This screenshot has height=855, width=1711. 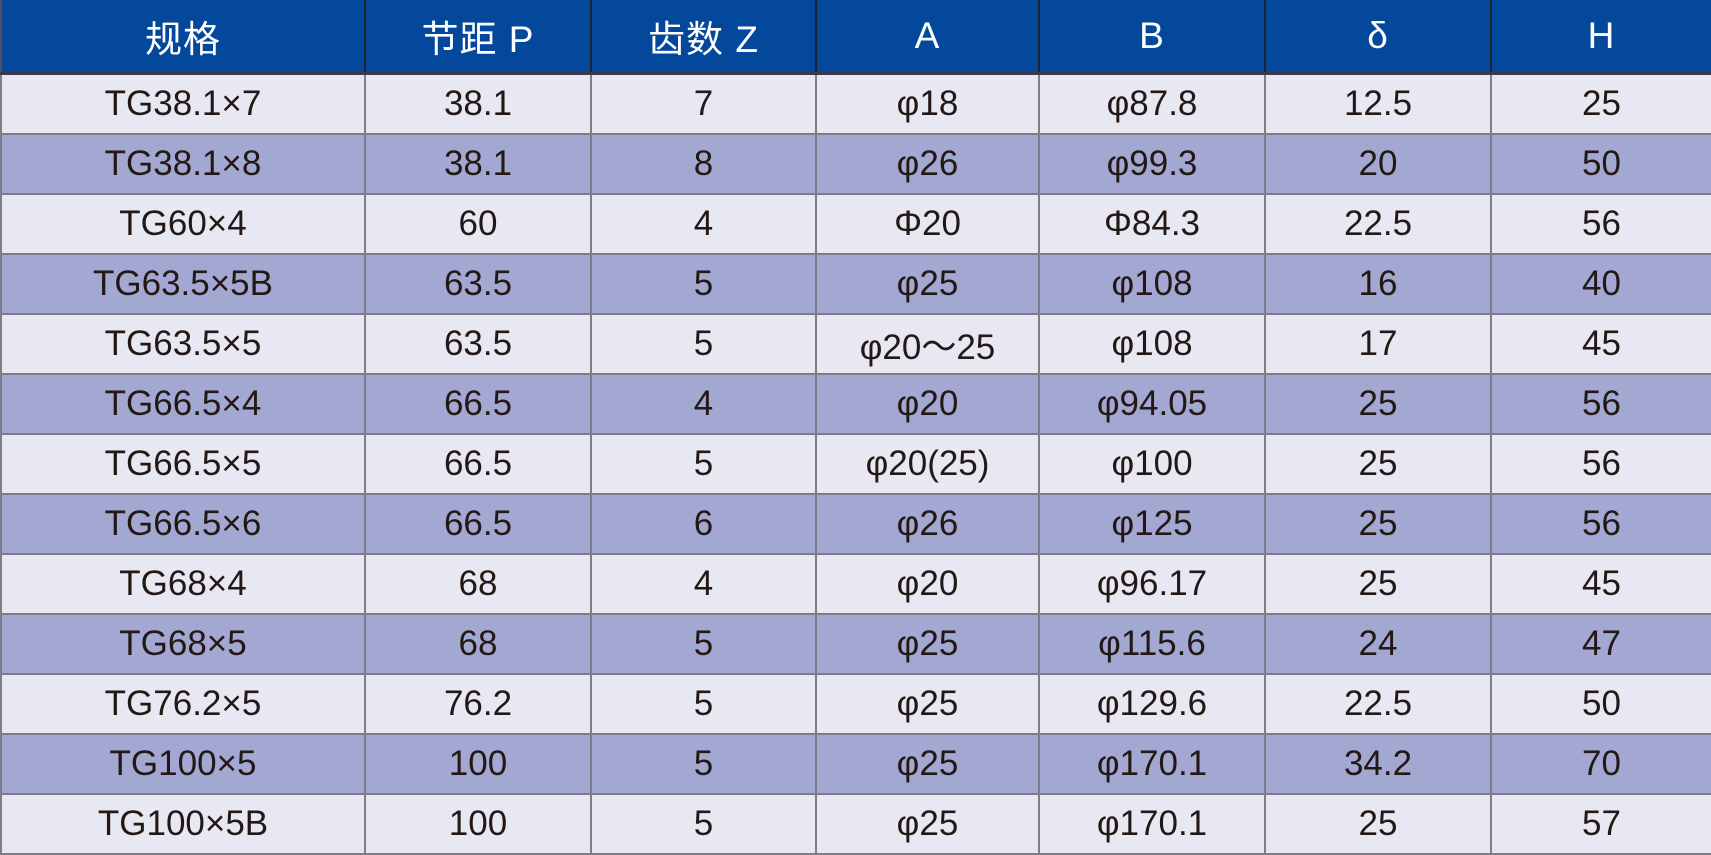 What do you see at coordinates (927, 224) in the screenshot?
I see `cell: Φ20` at bounding box center [927, 224].